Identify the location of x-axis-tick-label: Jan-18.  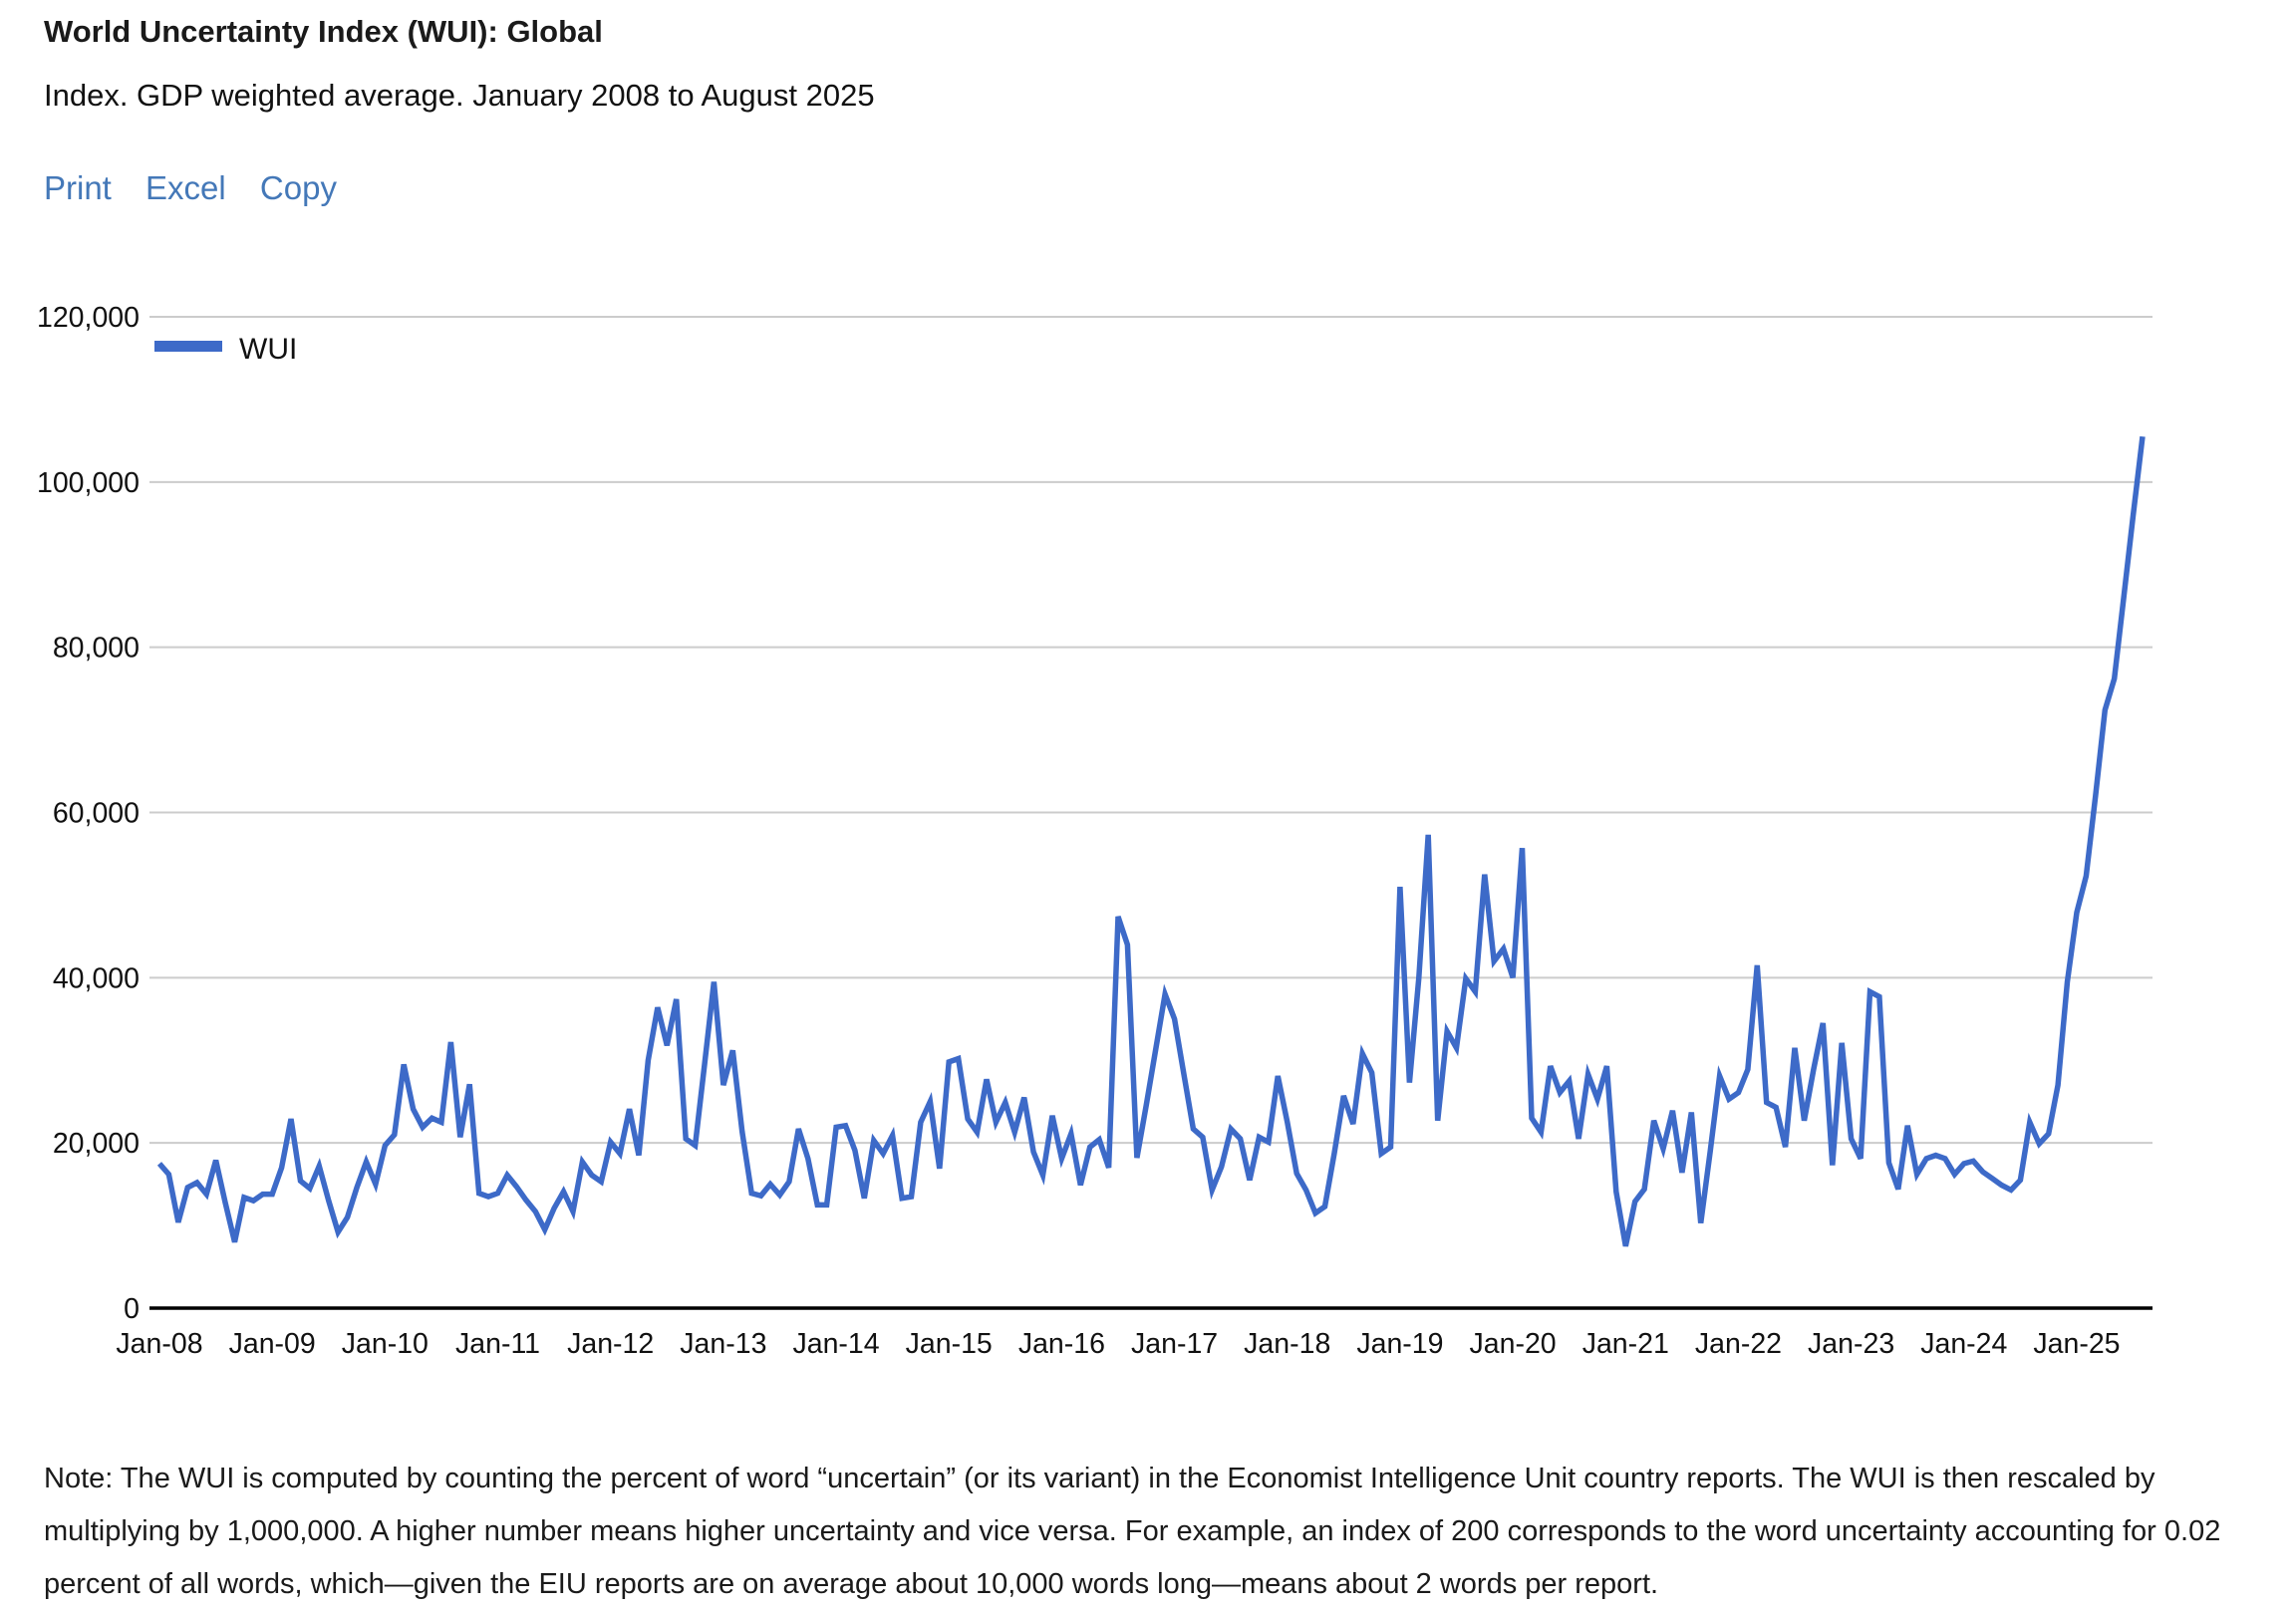
(1287, 1344).